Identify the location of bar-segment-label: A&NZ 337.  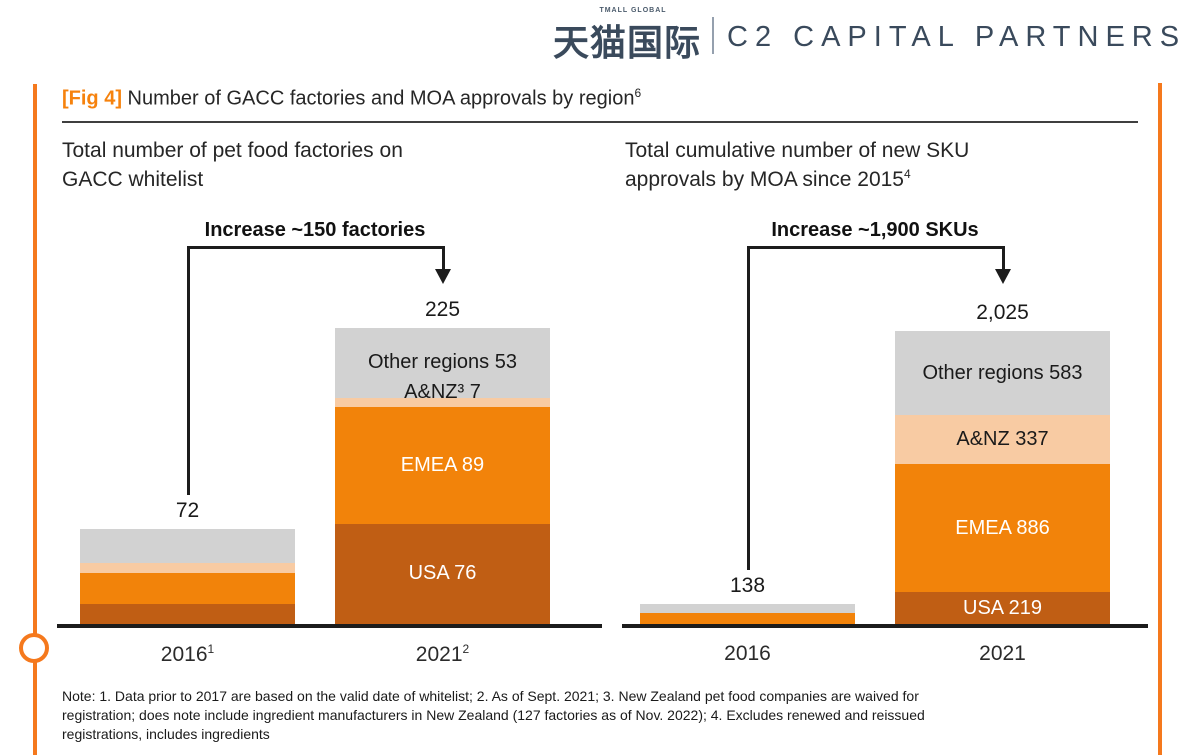
(1002, 439).